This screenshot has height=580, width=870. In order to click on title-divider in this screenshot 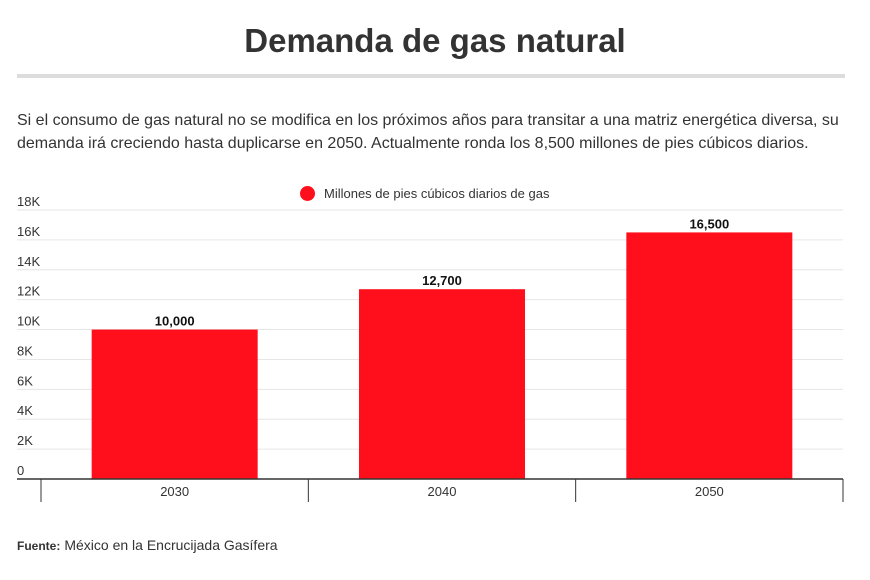, I will do `click(431, 76)`.